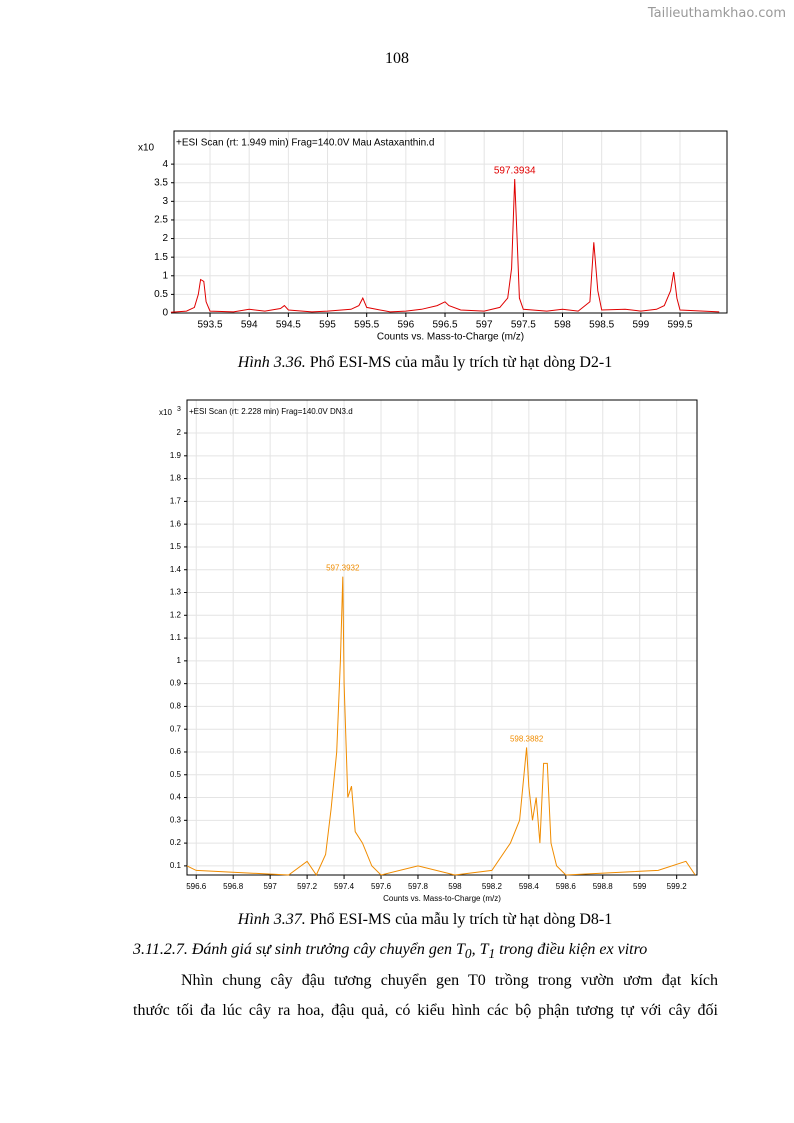  Describe the element at coordinates (176, 865) in the screenshot. I see `y-tick-label: 0.1` at that location.